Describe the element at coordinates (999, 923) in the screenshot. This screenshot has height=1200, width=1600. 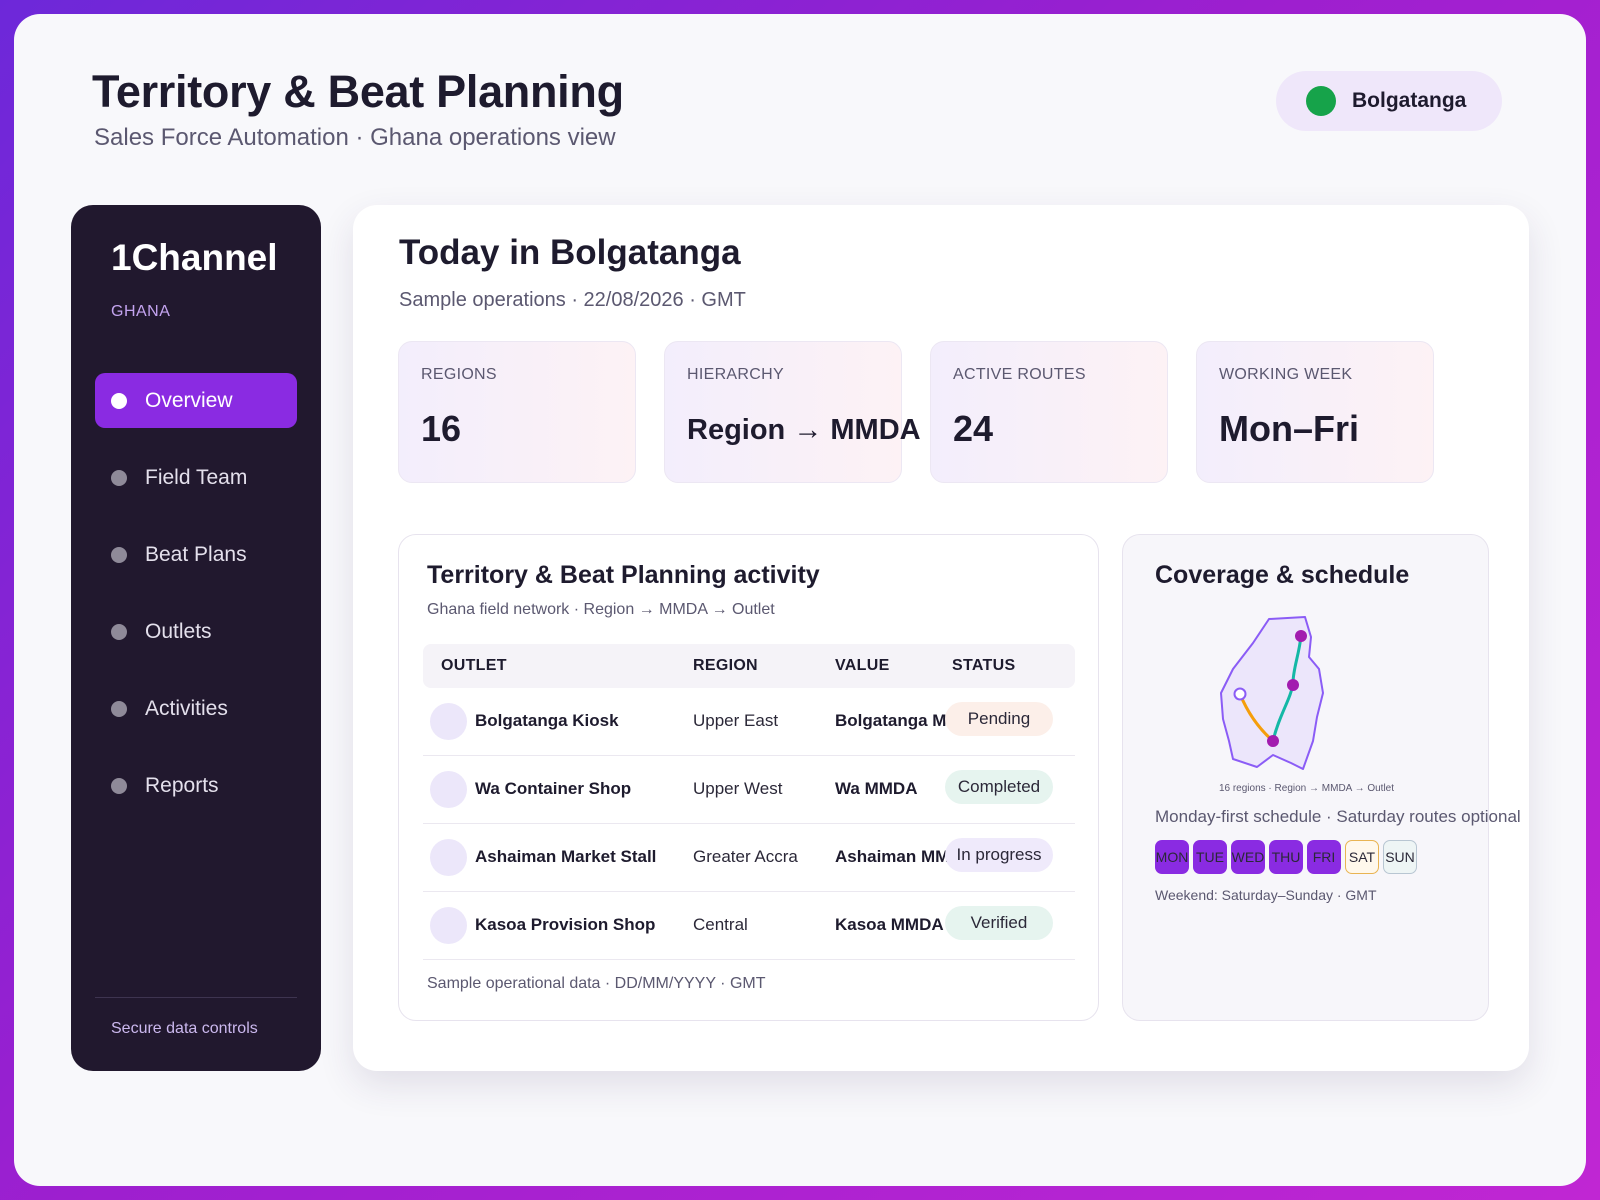
I see `status-badge: Verified` at that location.